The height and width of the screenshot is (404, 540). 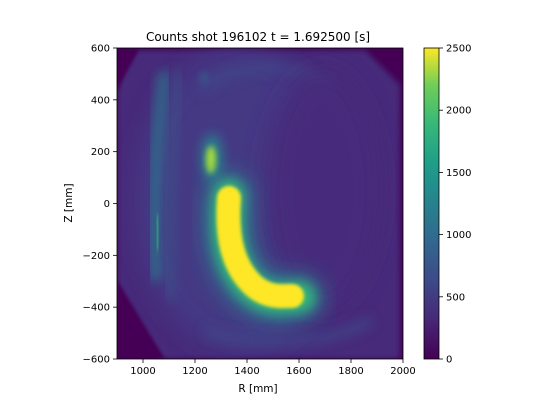 I want to click on x-axis: 1000 1200 1400 1600 1800 2000, so click(x=273, y=368).